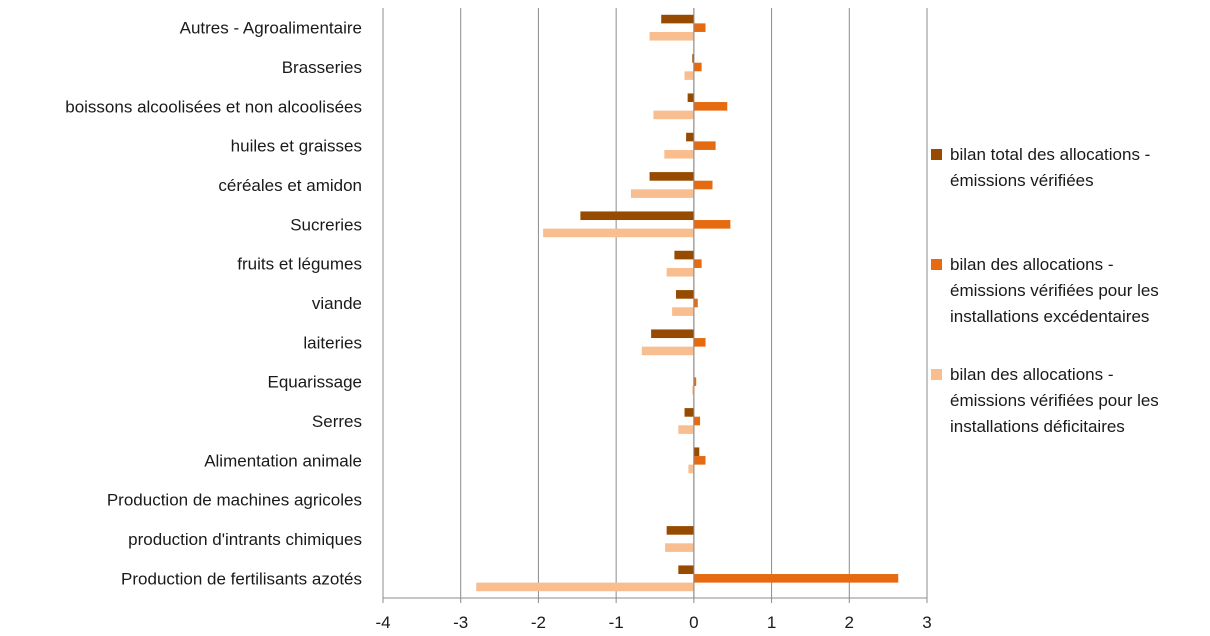 The width and height of the screenshot is (1210, 636). I want to click on category-label: fruits et légumes, so click(299, 264).